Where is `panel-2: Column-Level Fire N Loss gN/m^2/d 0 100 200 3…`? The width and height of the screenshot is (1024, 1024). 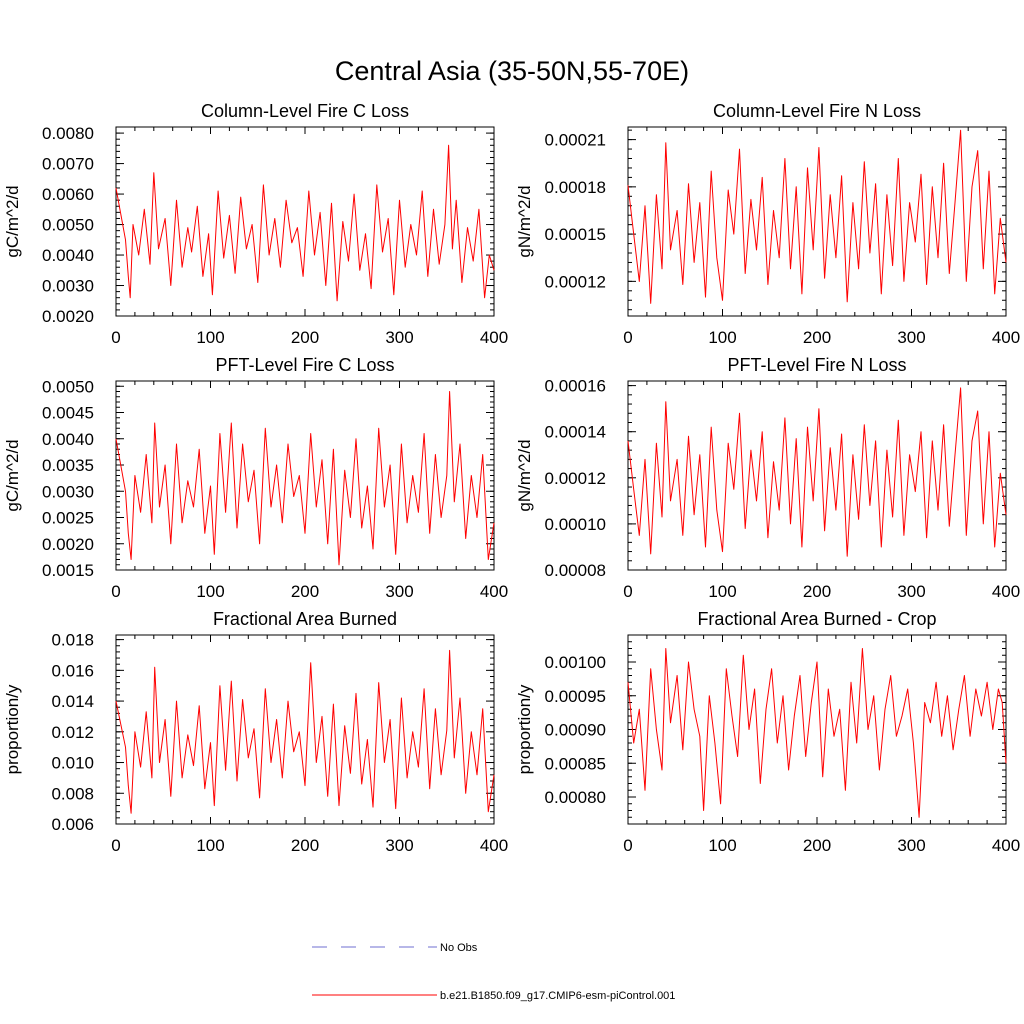 panel-2: Column-Level Fire N Loss gN/m^2/d 0 100 200 3… is located at coordinates (767, 224).